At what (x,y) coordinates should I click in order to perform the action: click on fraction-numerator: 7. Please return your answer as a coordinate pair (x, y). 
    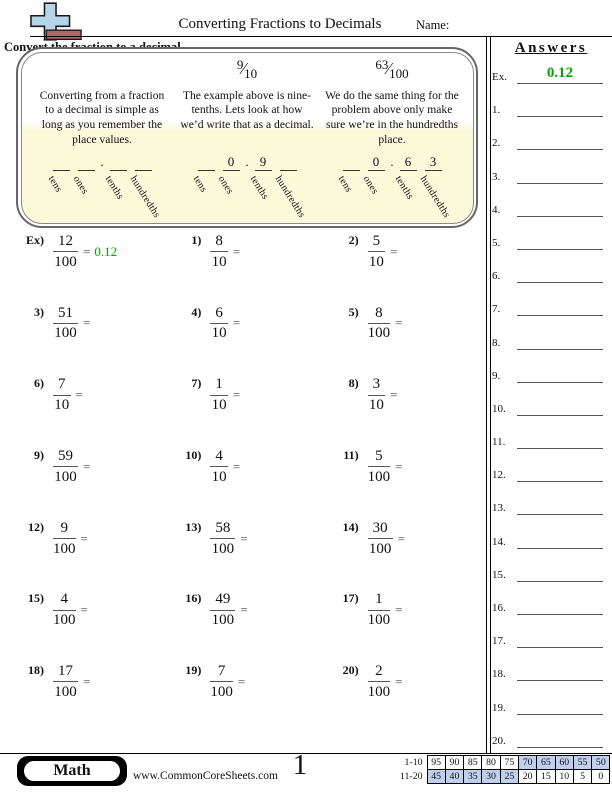
    Looking at the image, I should click on (62, 386).